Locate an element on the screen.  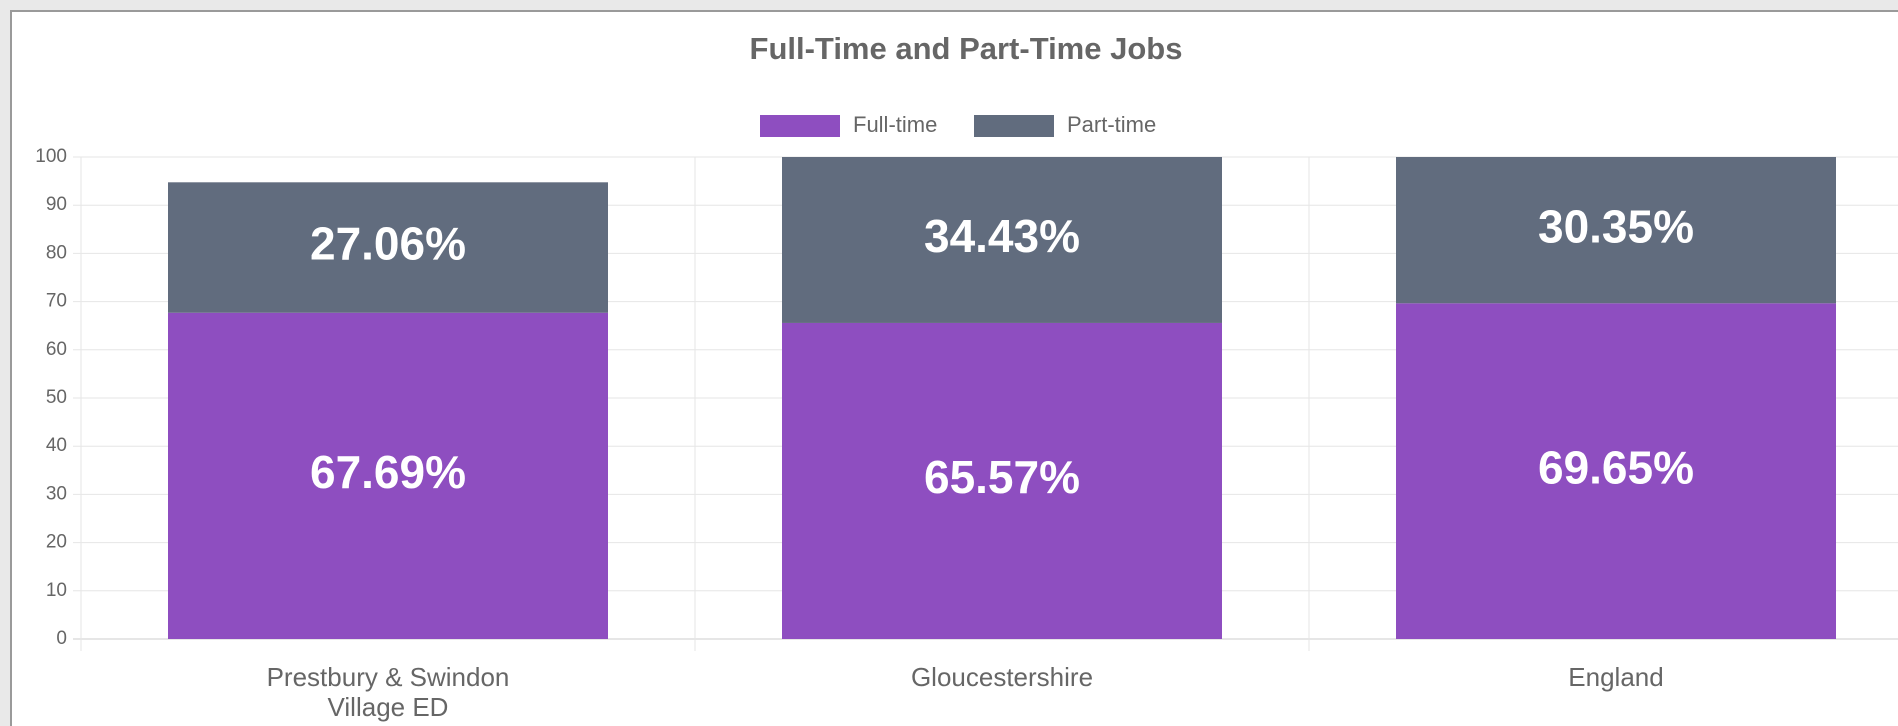
x-tick-label: Gloucestershire is located at coordinates (1002, 677).